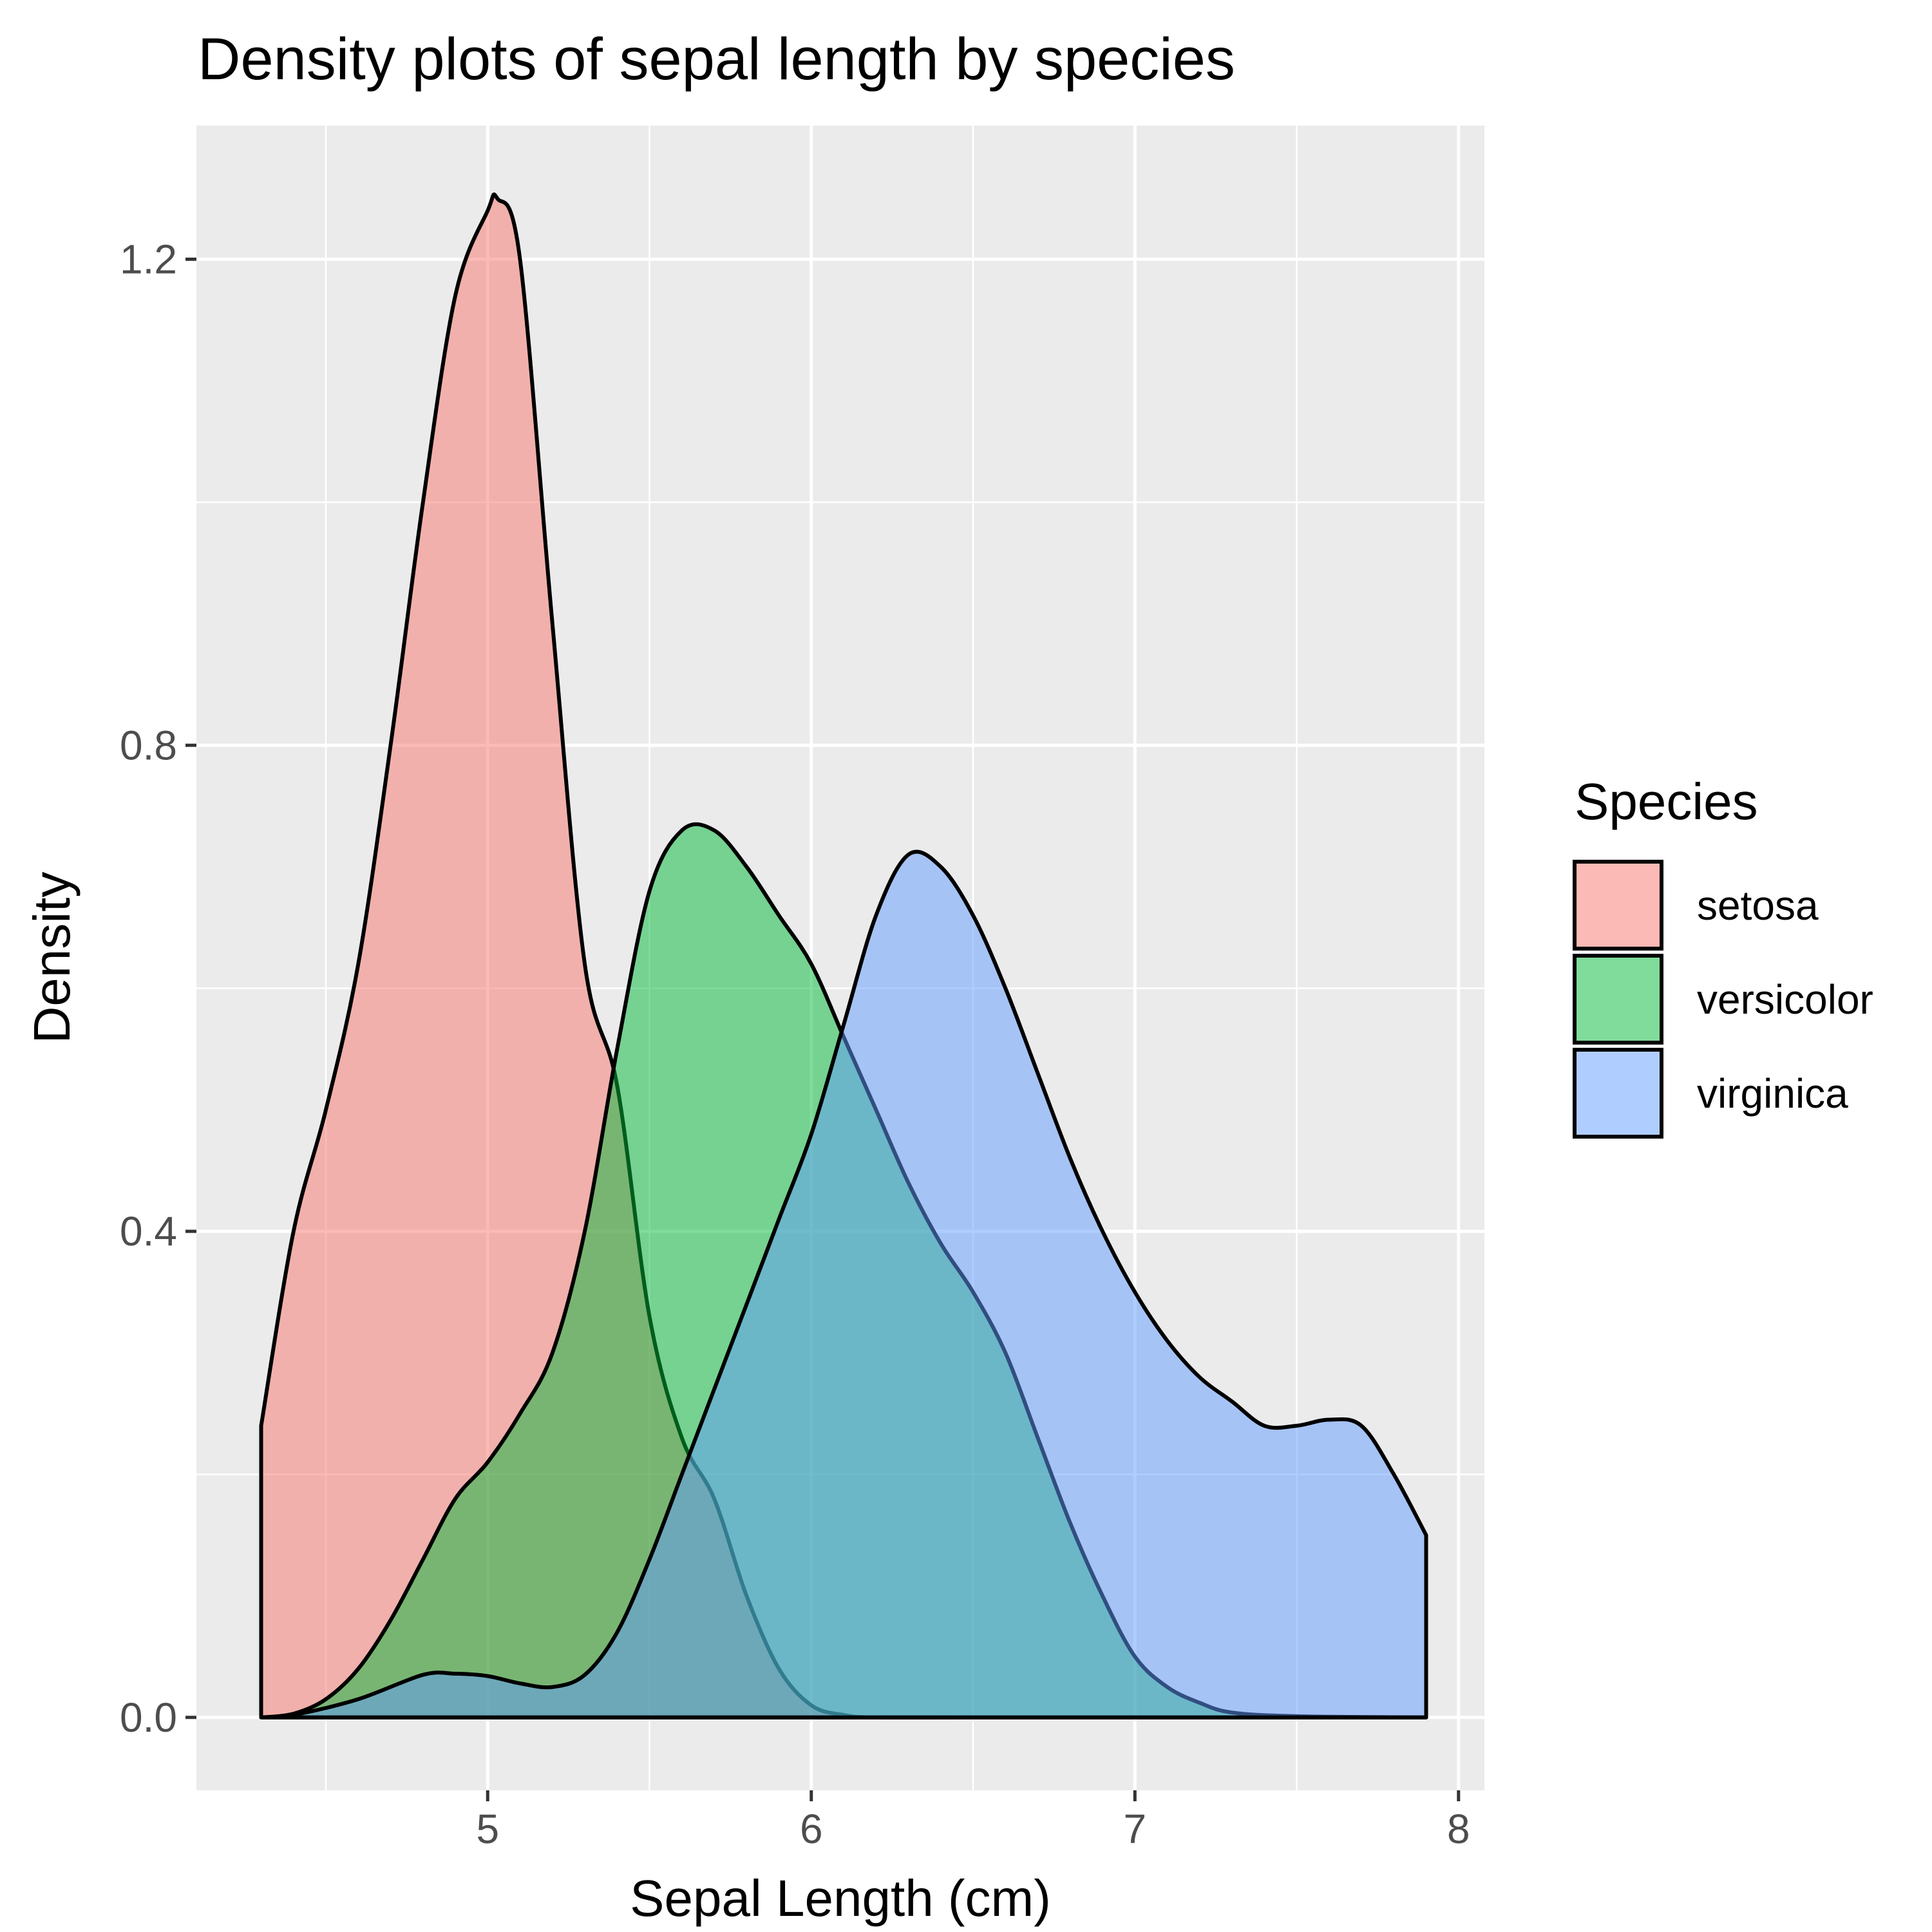  What do you see at coordinates (158, 988) in the screenshot?
I see `y-axis: 0.0 0.4 0.8 1.2` at bounding box center [158, 988].